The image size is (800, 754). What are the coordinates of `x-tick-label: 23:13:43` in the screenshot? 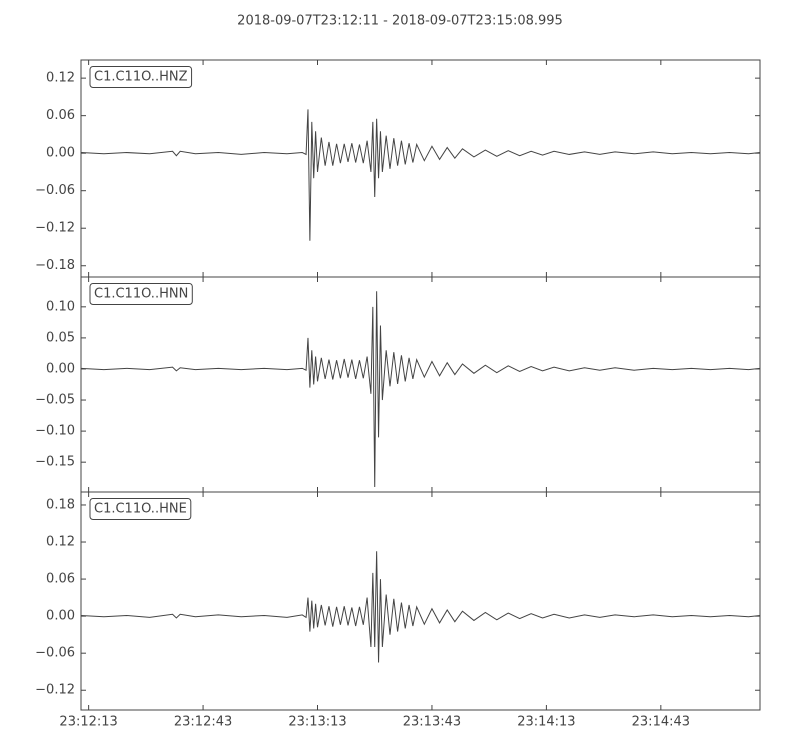 It's located at (432, 722).